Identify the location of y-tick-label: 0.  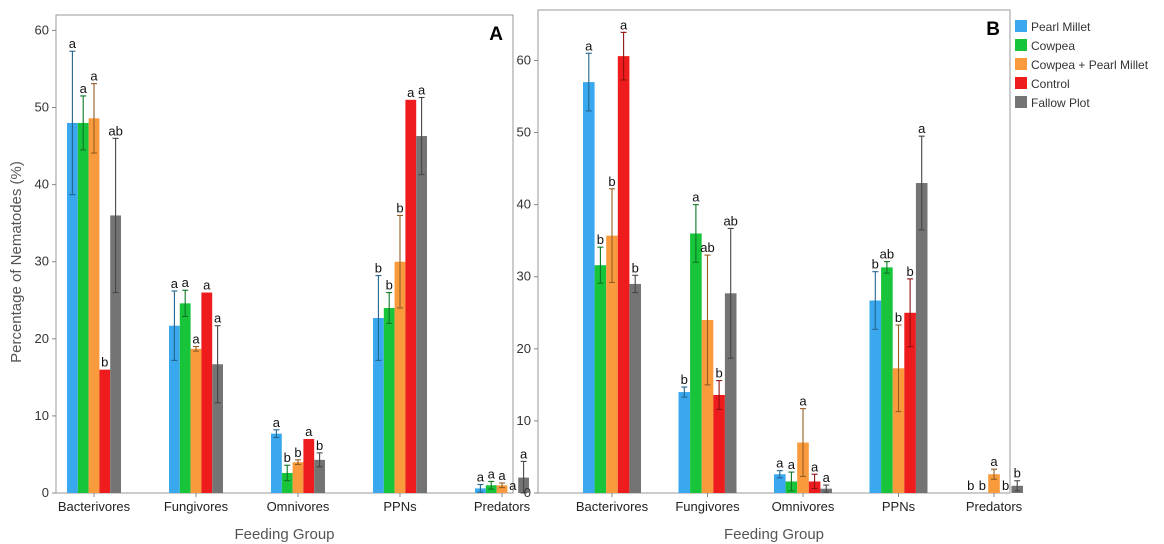
(527, 492).